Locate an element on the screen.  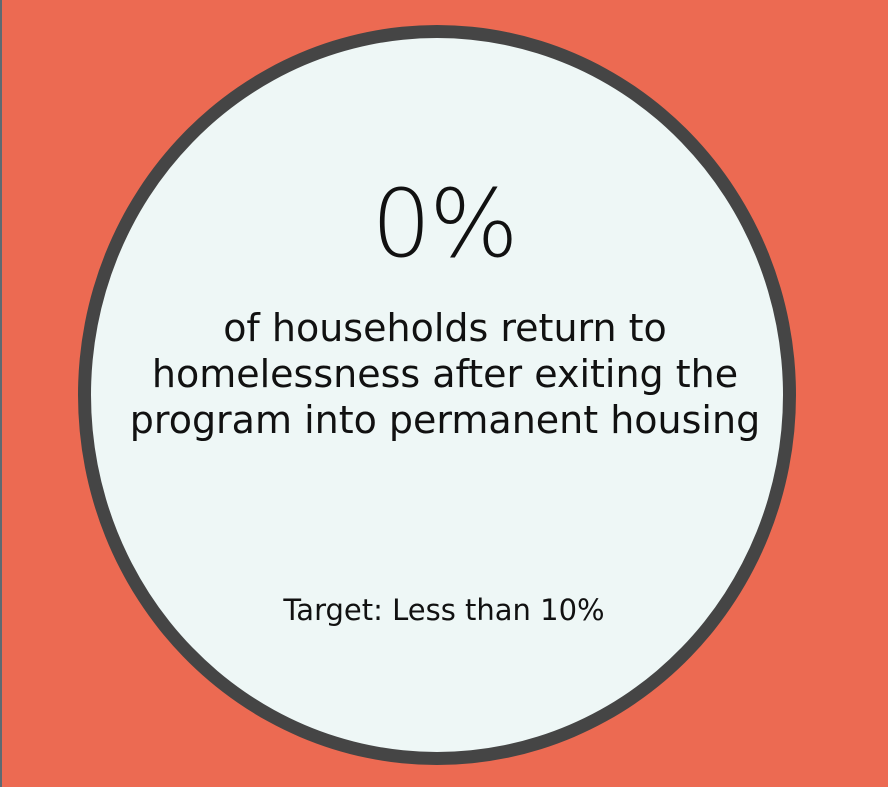
left-edge-line is located at coordinates (1, 393).